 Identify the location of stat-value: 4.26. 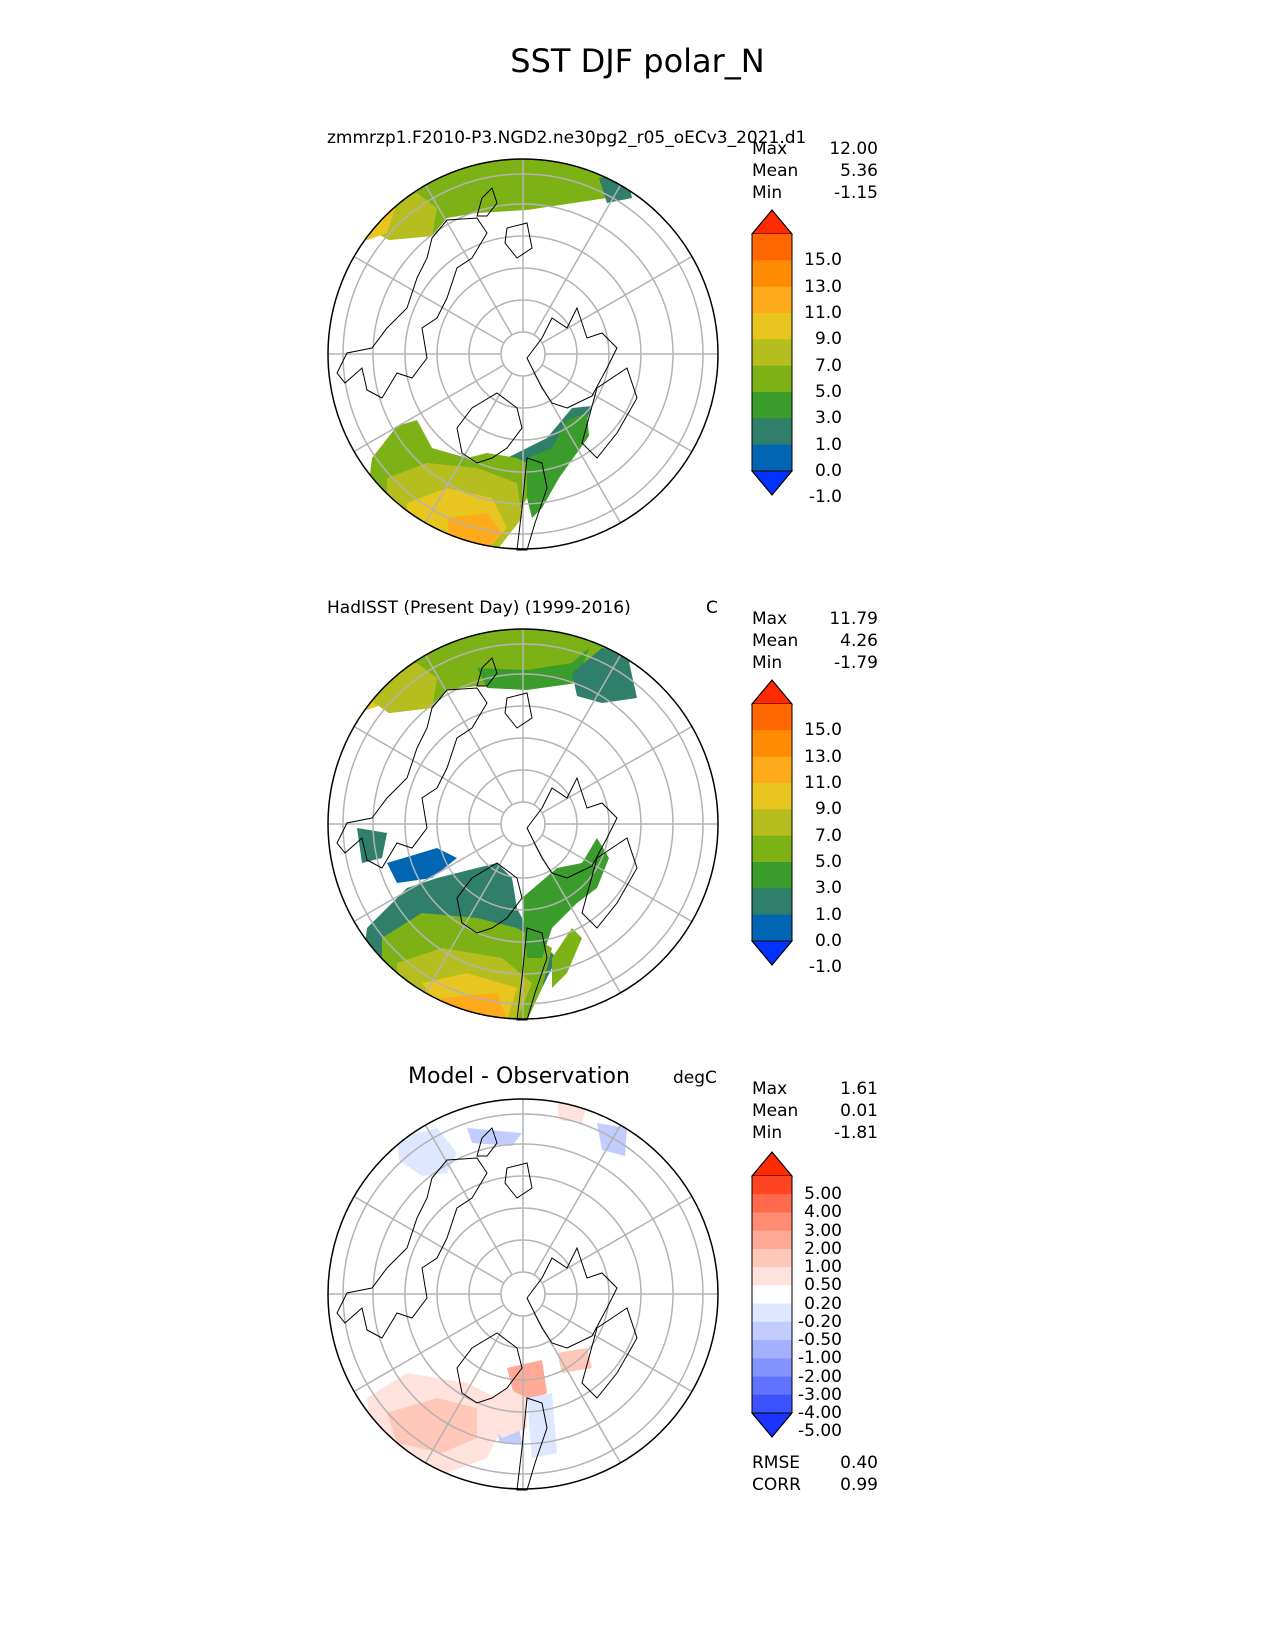
(859, 641).